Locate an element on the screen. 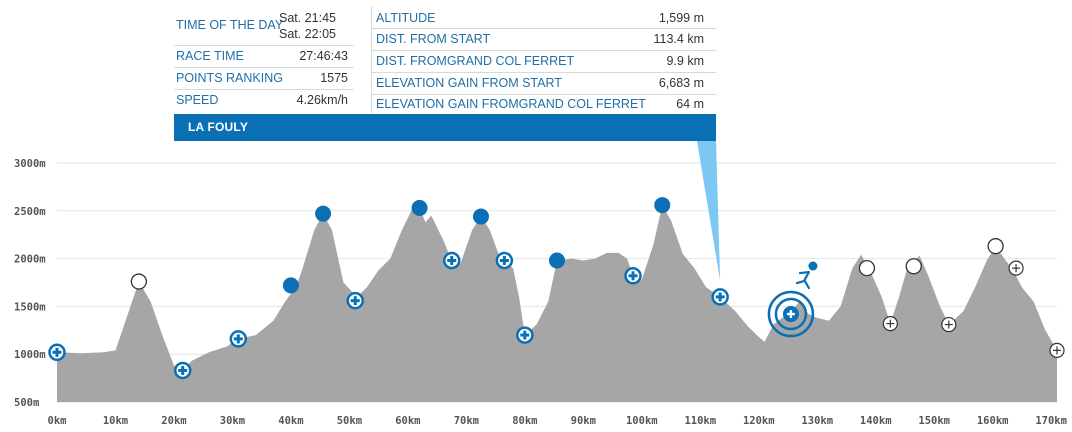  location-banner: LA FOULY is located at coordinates (445, 127).